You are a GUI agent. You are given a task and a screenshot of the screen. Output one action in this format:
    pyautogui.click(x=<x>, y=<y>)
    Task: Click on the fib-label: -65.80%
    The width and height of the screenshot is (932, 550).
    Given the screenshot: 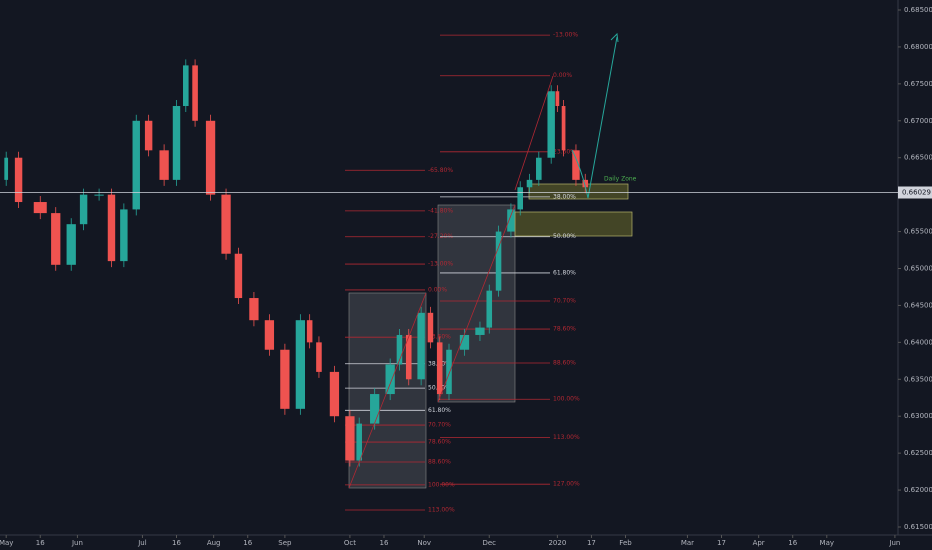 What is the action you would take?
    pyautogui.click(x=440, y=170)
    